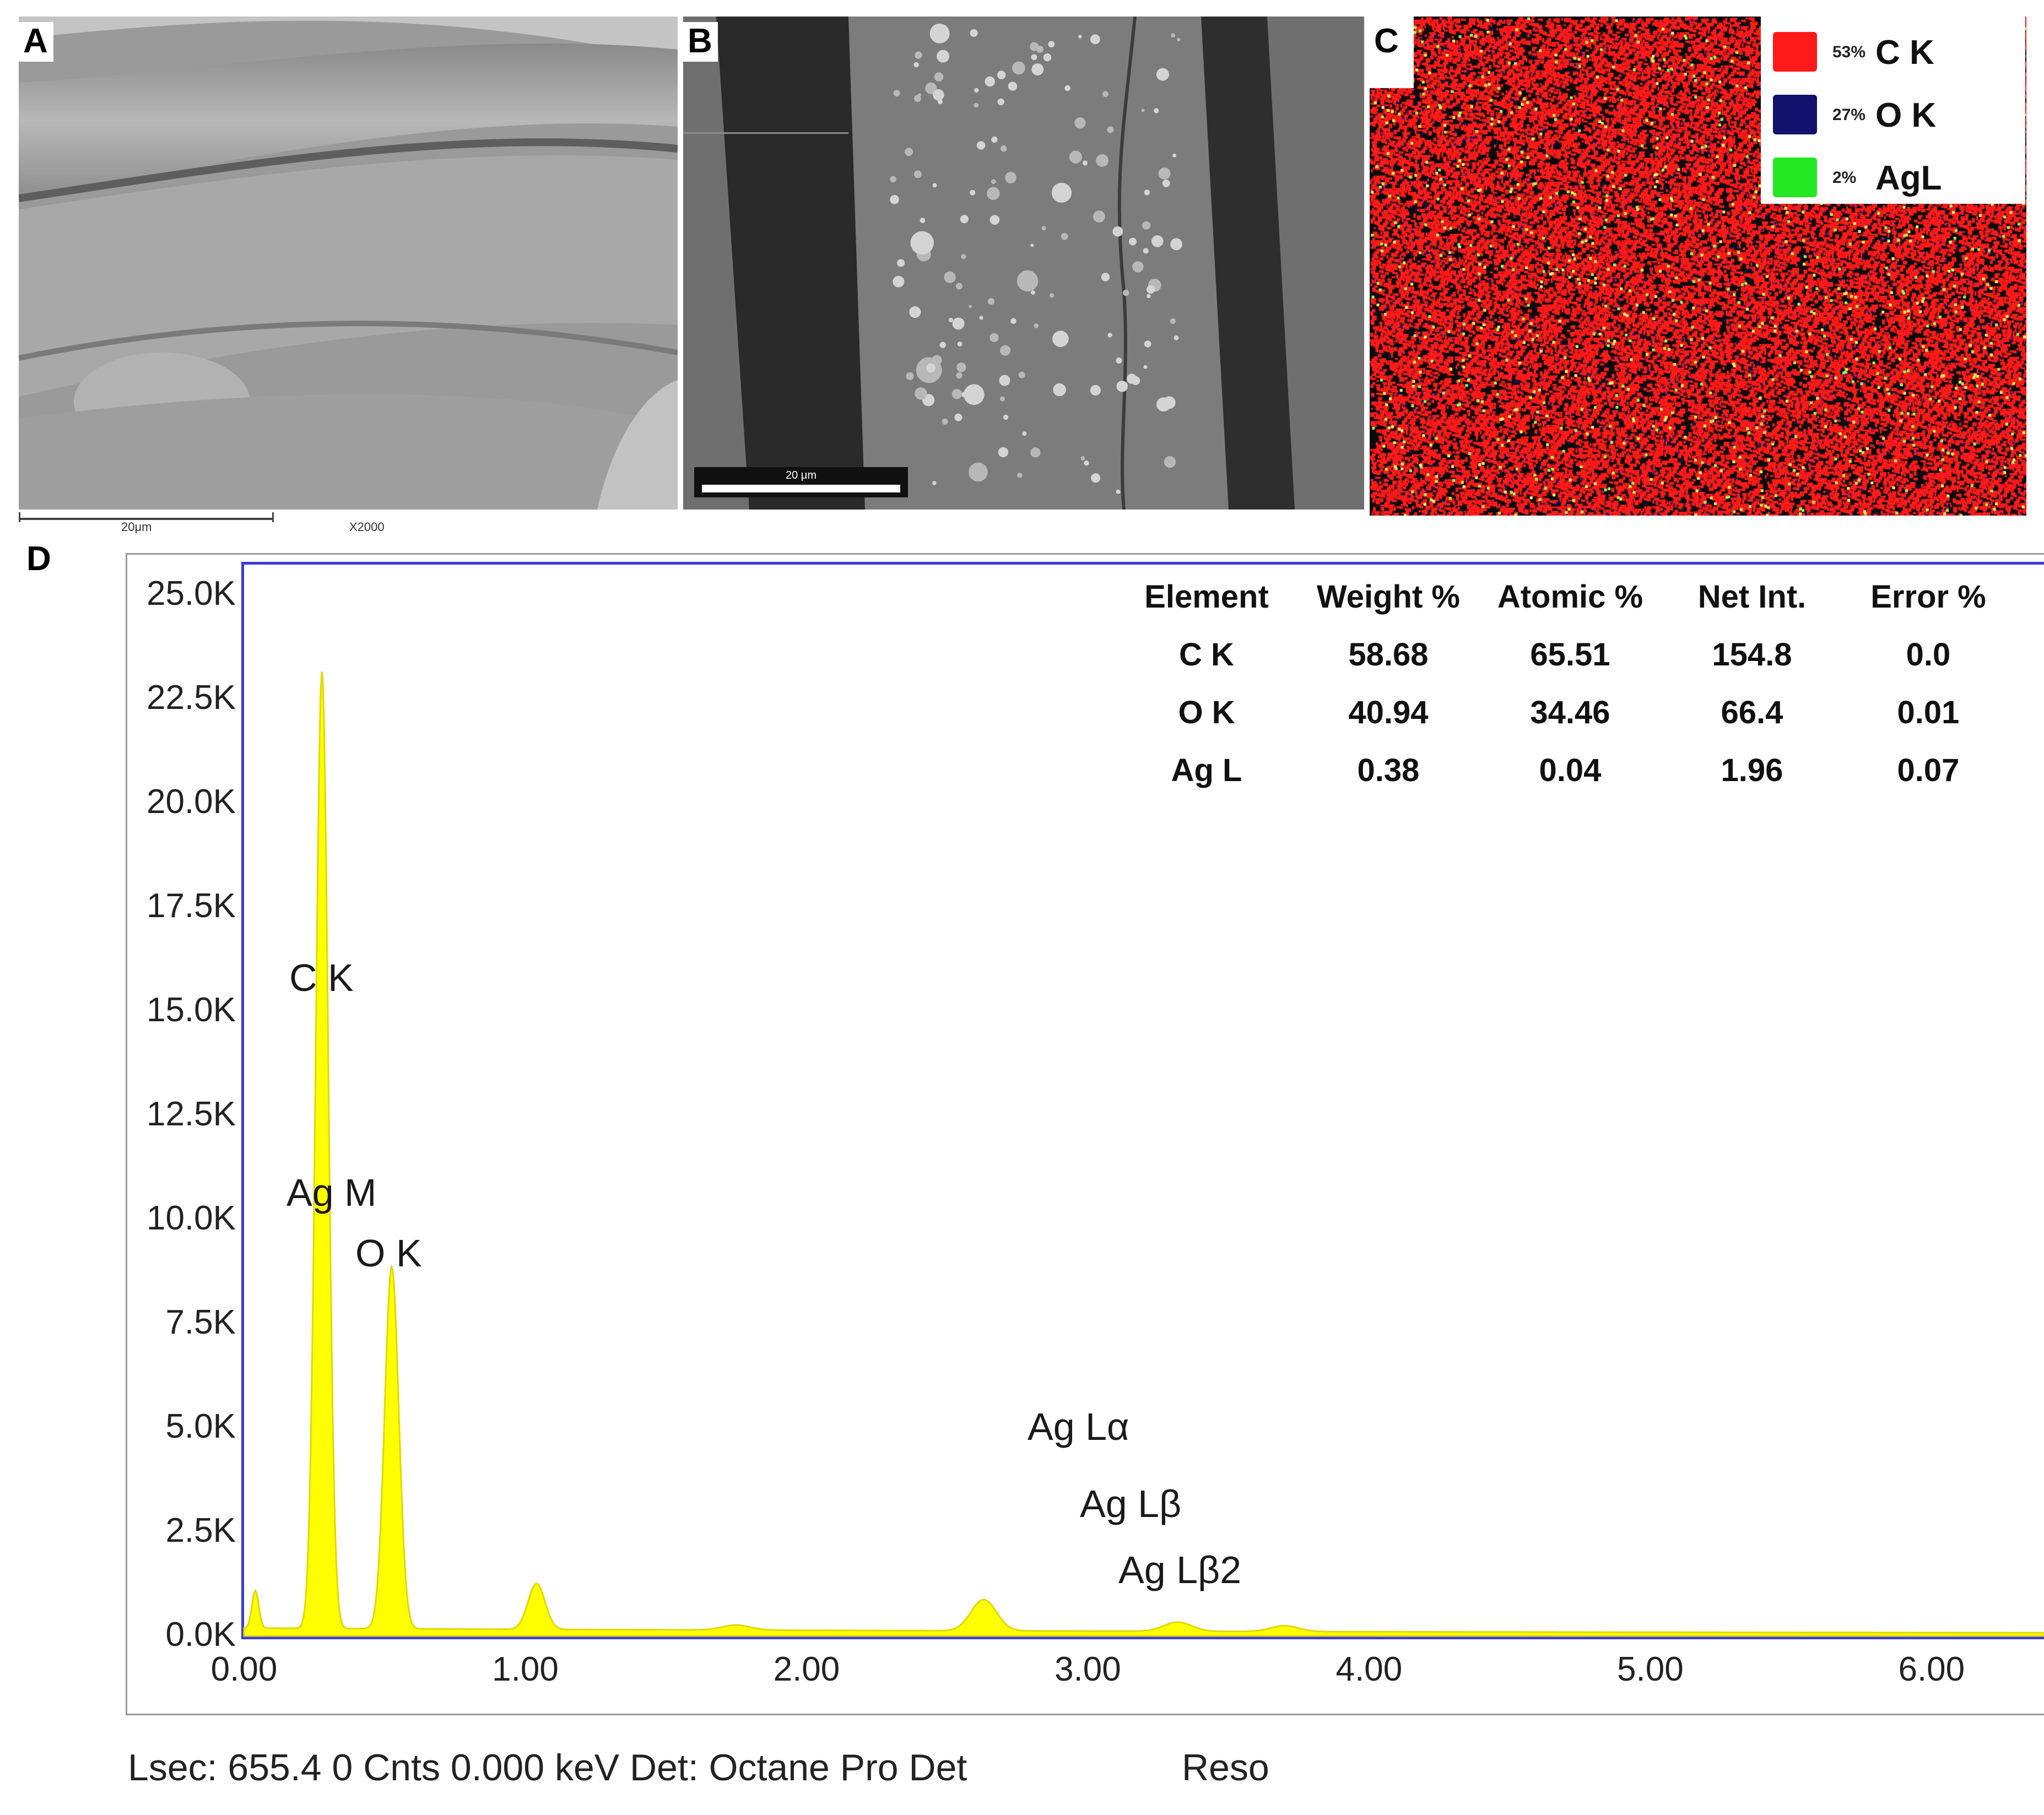 The width and height of the screenshot is (2044, 1815). I want to click on legend-swatch-o, so click(1795, 115).